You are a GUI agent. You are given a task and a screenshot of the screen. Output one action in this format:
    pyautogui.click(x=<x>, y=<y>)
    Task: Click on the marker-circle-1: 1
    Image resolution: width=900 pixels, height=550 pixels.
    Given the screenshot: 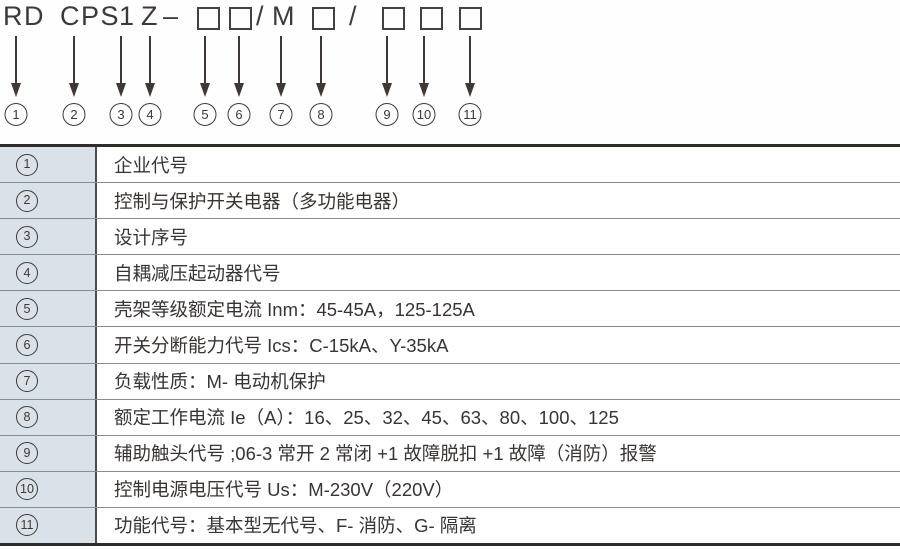 What is the action you would take?
    pyautogui.click(x=16, y=114)
    